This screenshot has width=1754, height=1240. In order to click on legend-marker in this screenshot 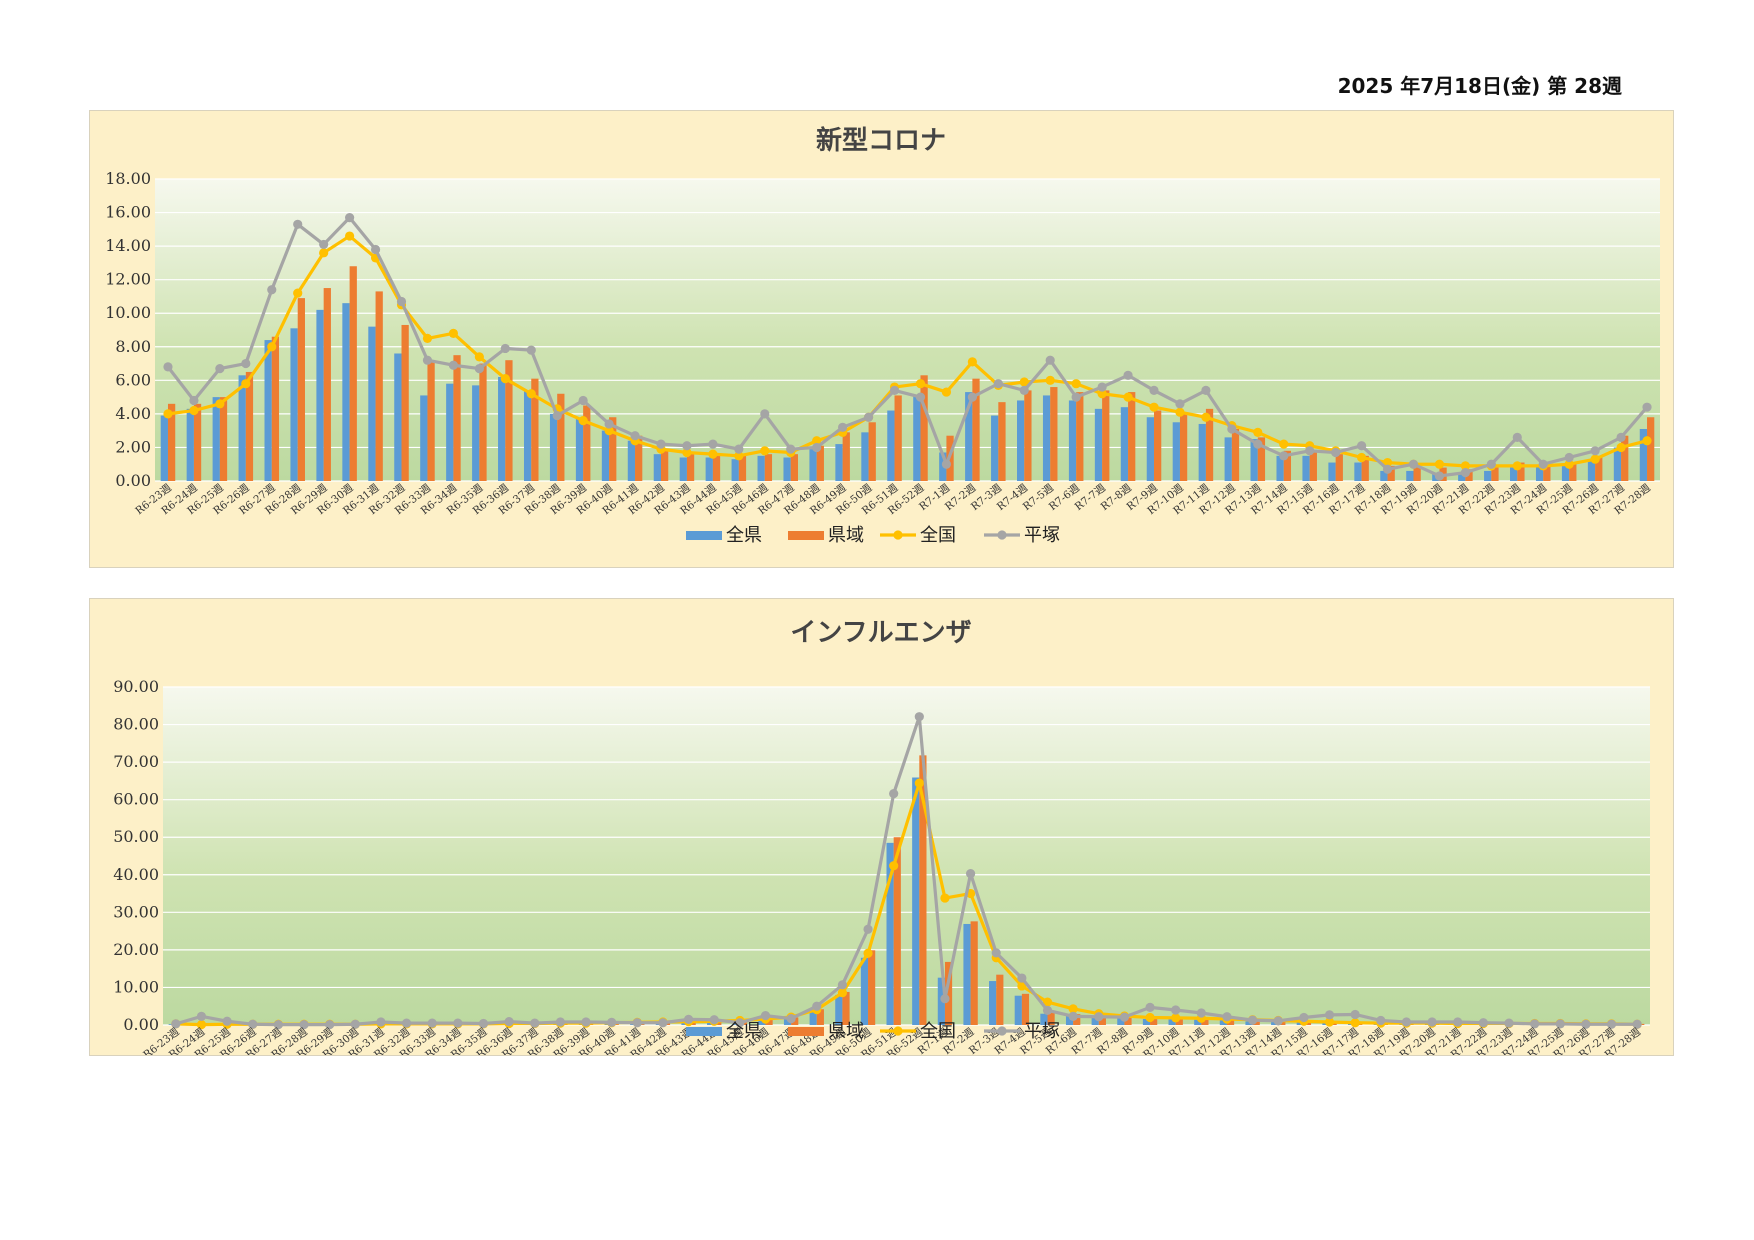, I will do `click(1002, 535)`.